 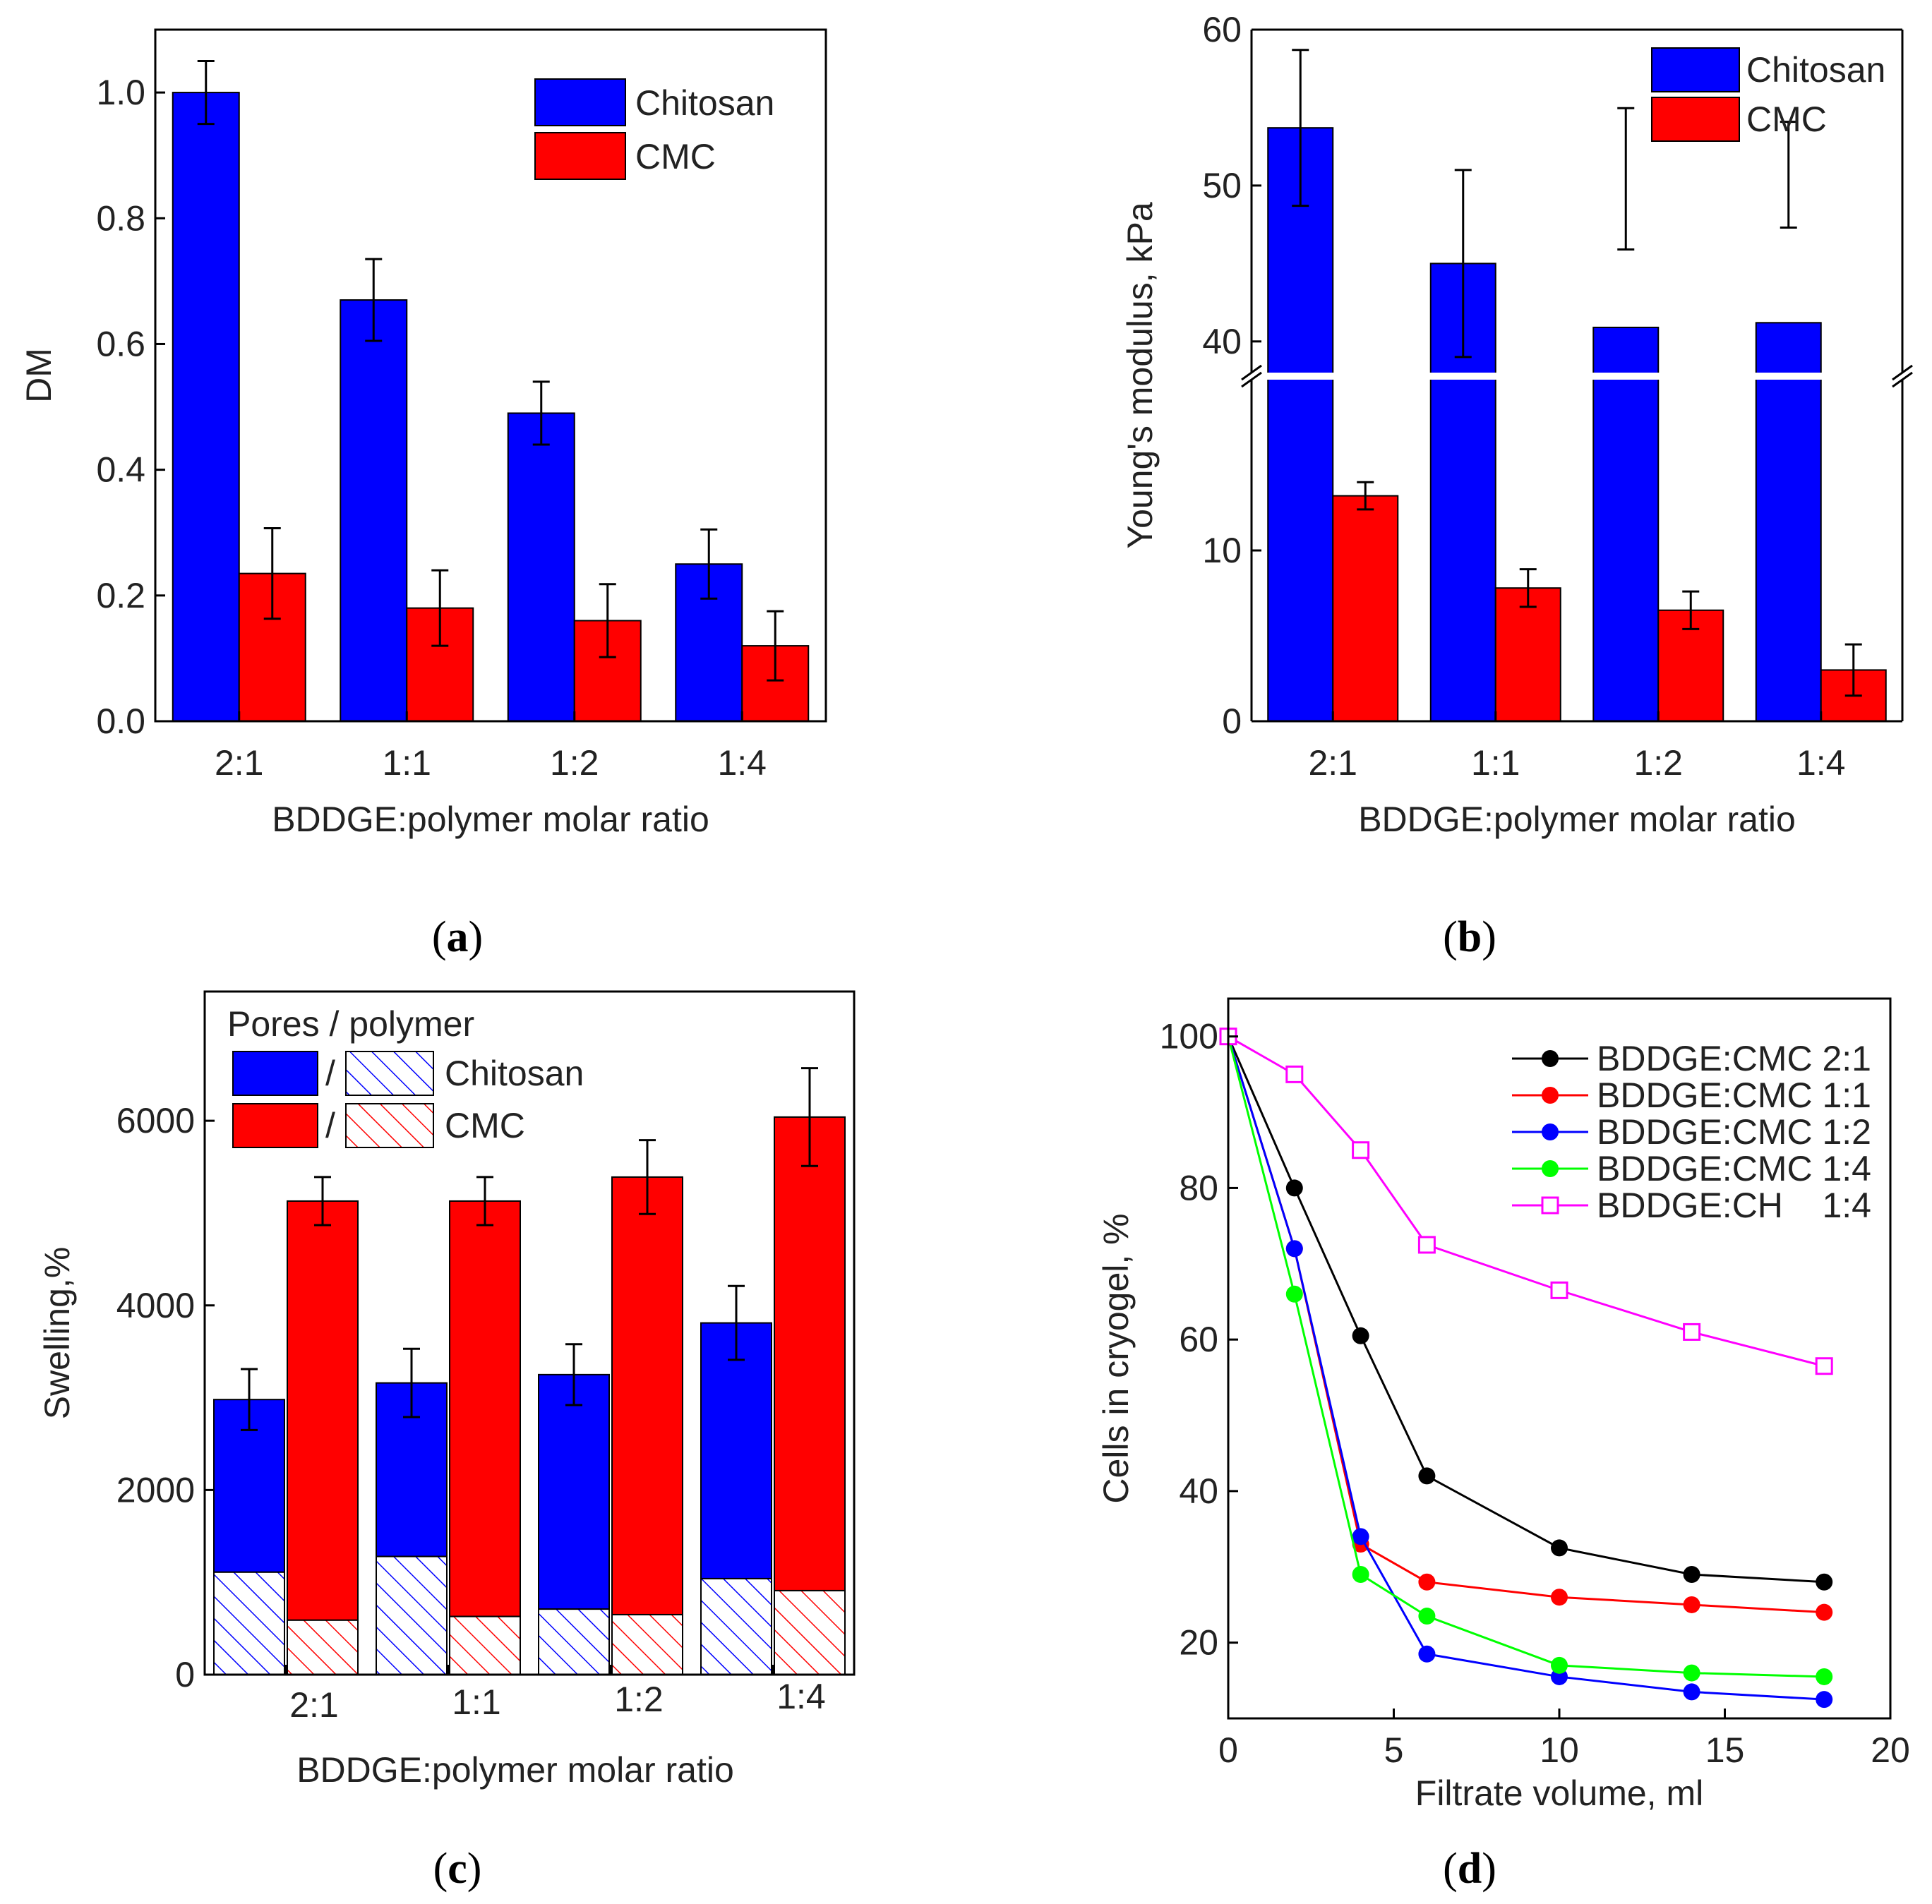 I want to click on bar-cmc-2:1, so click(x=1366, y=608).